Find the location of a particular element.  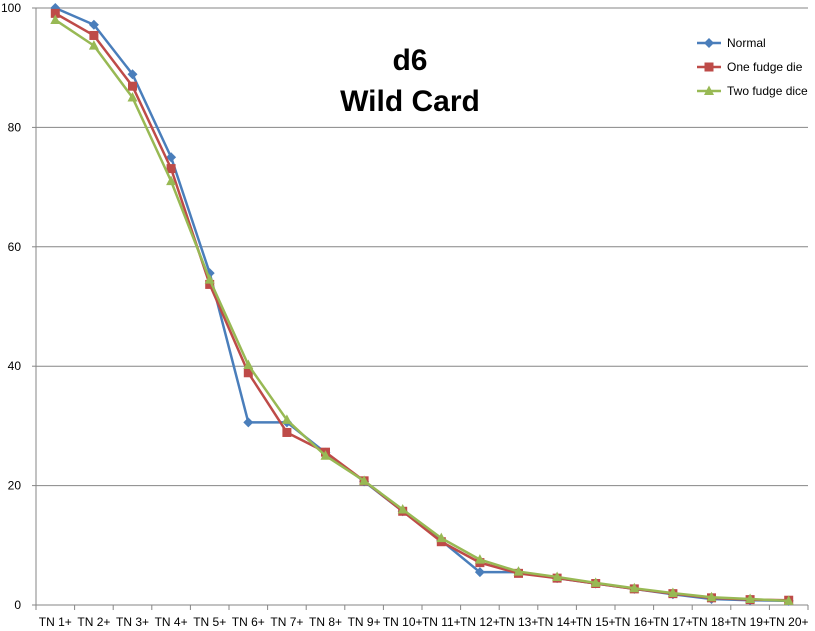

x-tick-label: TN 13+ is located at coordinates (519, 622).